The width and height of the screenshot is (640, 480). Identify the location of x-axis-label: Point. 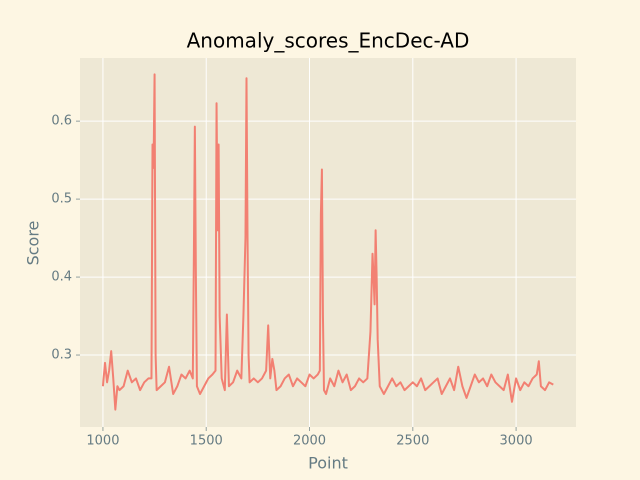
(328, 463).